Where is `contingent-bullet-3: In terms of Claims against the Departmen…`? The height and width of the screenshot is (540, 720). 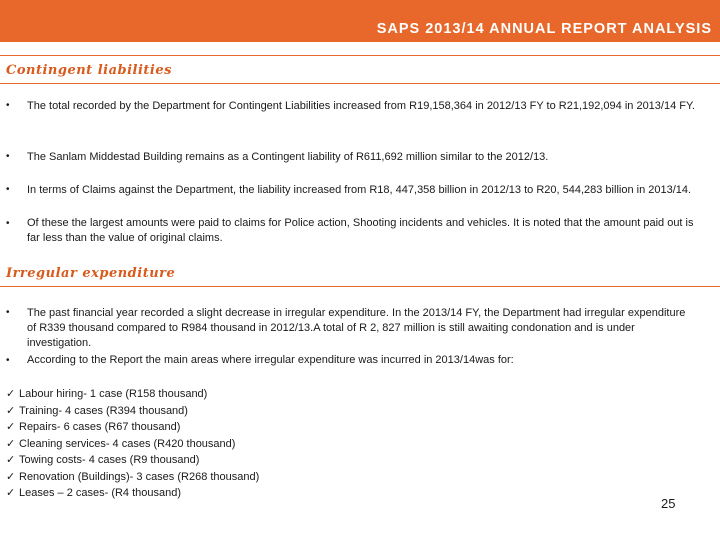 contingent-bullet-3: In terms of Claims against the Departmen… is located at coordinates (359, 190).